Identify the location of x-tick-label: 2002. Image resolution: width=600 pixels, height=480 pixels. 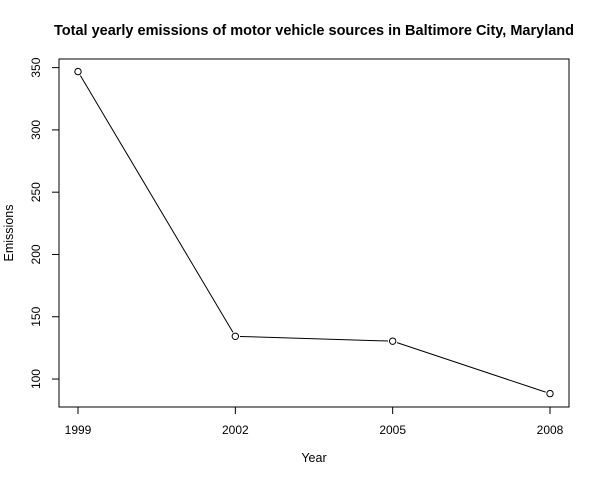
(235, 430).